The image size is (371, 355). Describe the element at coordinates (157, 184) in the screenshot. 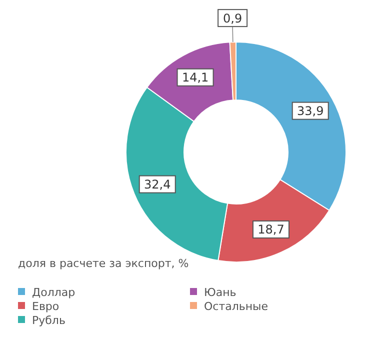

I see `data-label: 32,4` at that location.